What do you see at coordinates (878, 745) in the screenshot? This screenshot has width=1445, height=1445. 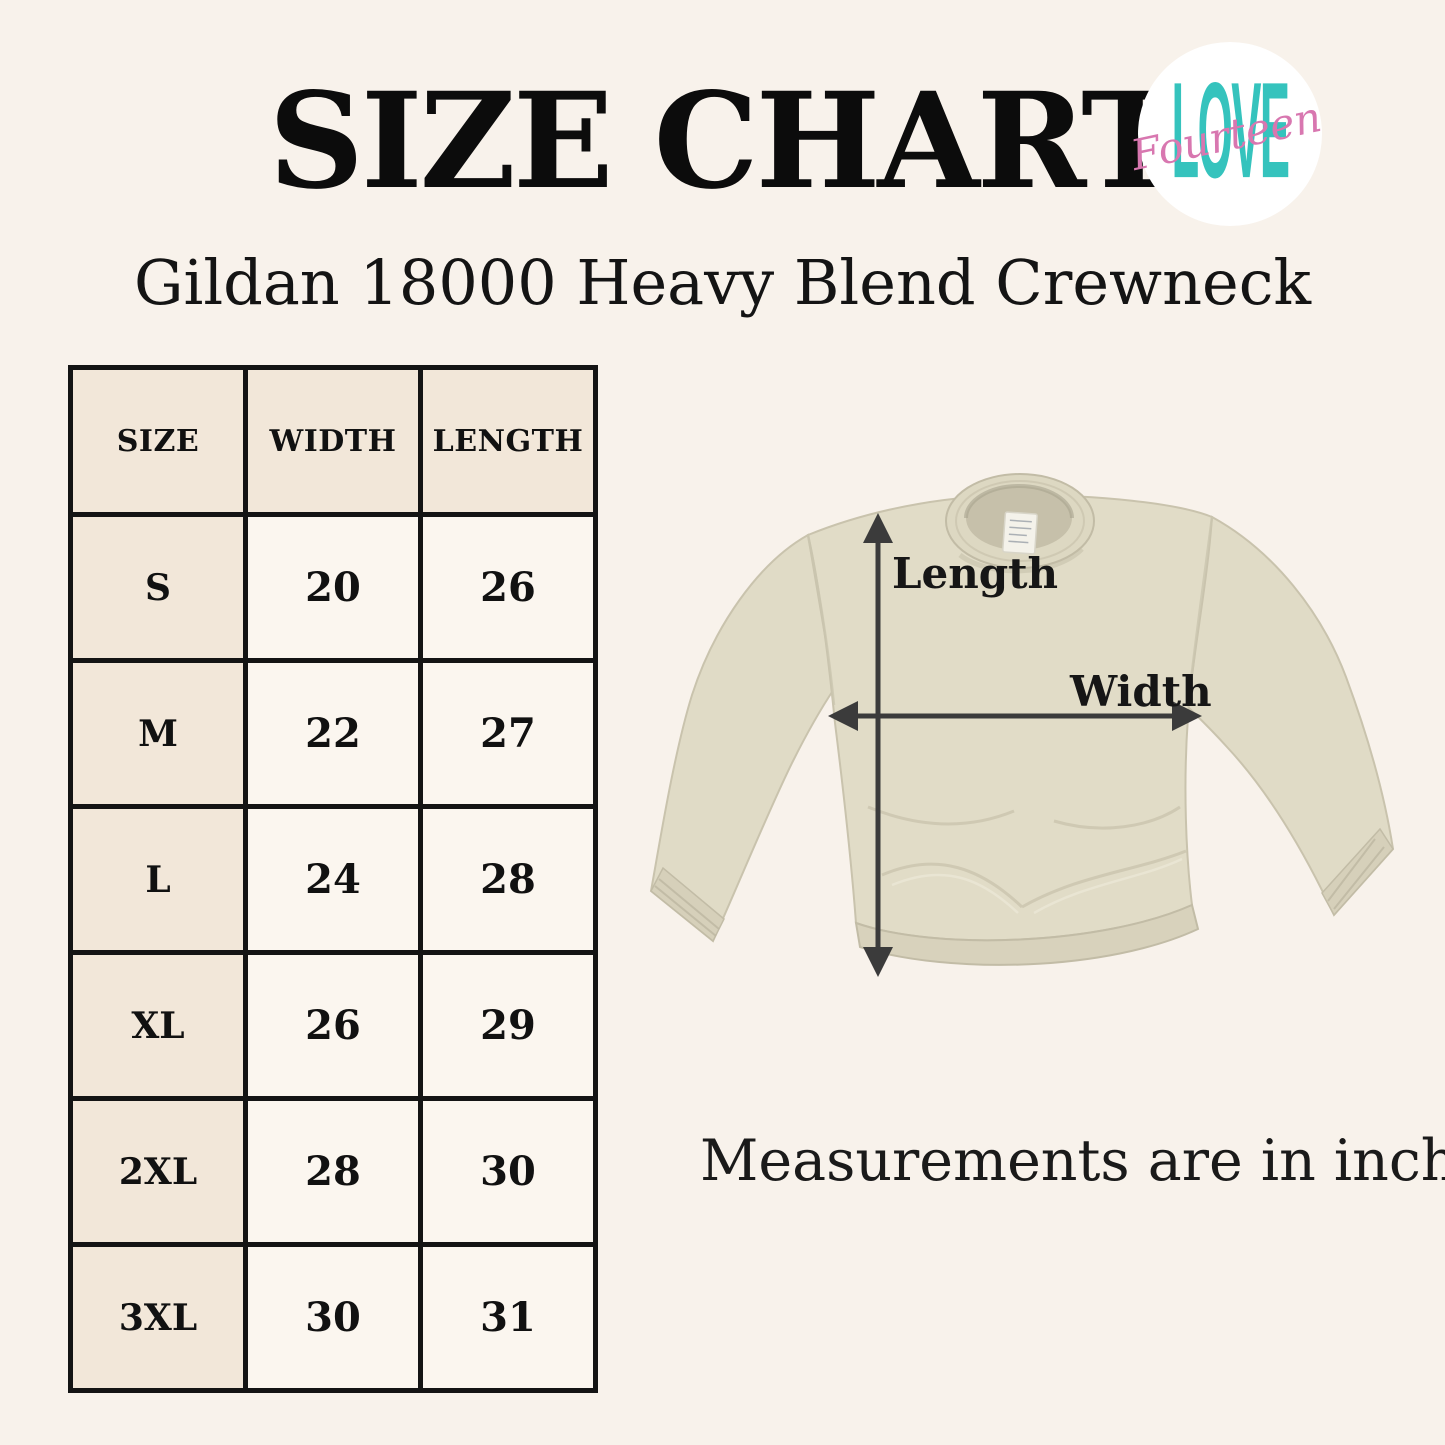 I see `length-arrow` at bounding box center [878, 745].